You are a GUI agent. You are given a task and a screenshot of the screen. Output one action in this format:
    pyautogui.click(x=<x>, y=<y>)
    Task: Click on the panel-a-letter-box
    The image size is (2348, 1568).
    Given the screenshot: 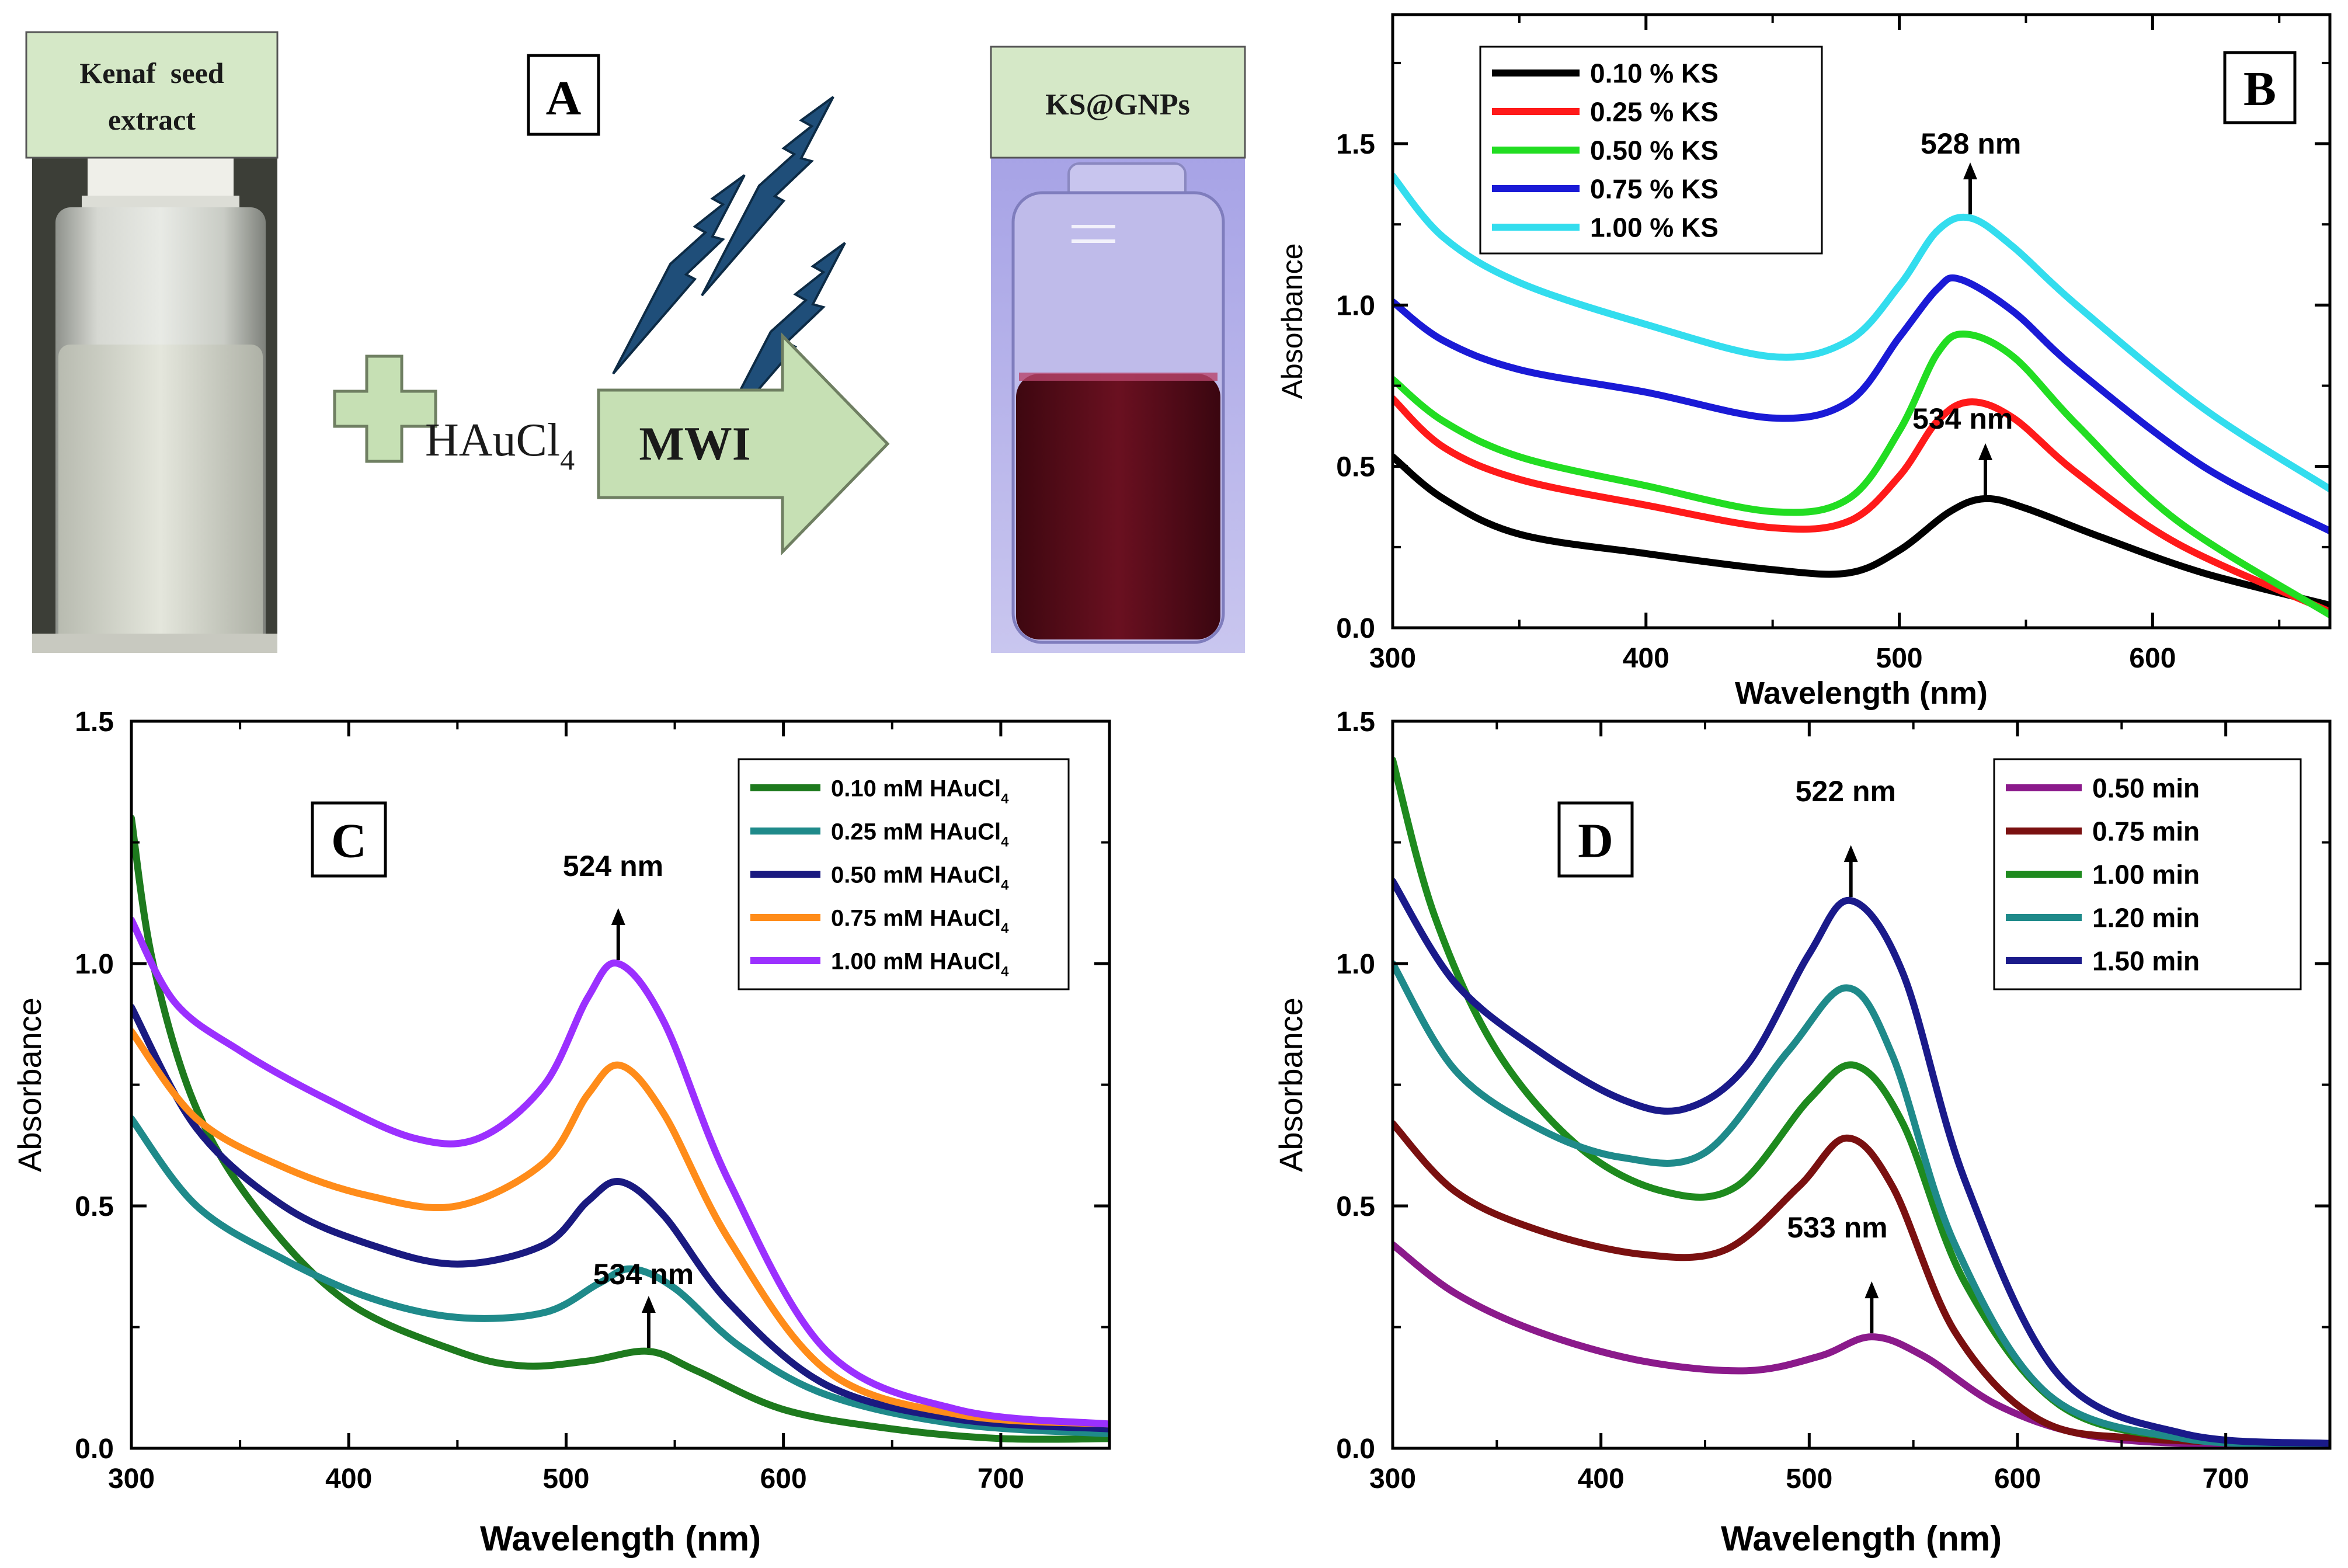 What is the action you would take?
    pyautogui.click(x=563, y=95)
    